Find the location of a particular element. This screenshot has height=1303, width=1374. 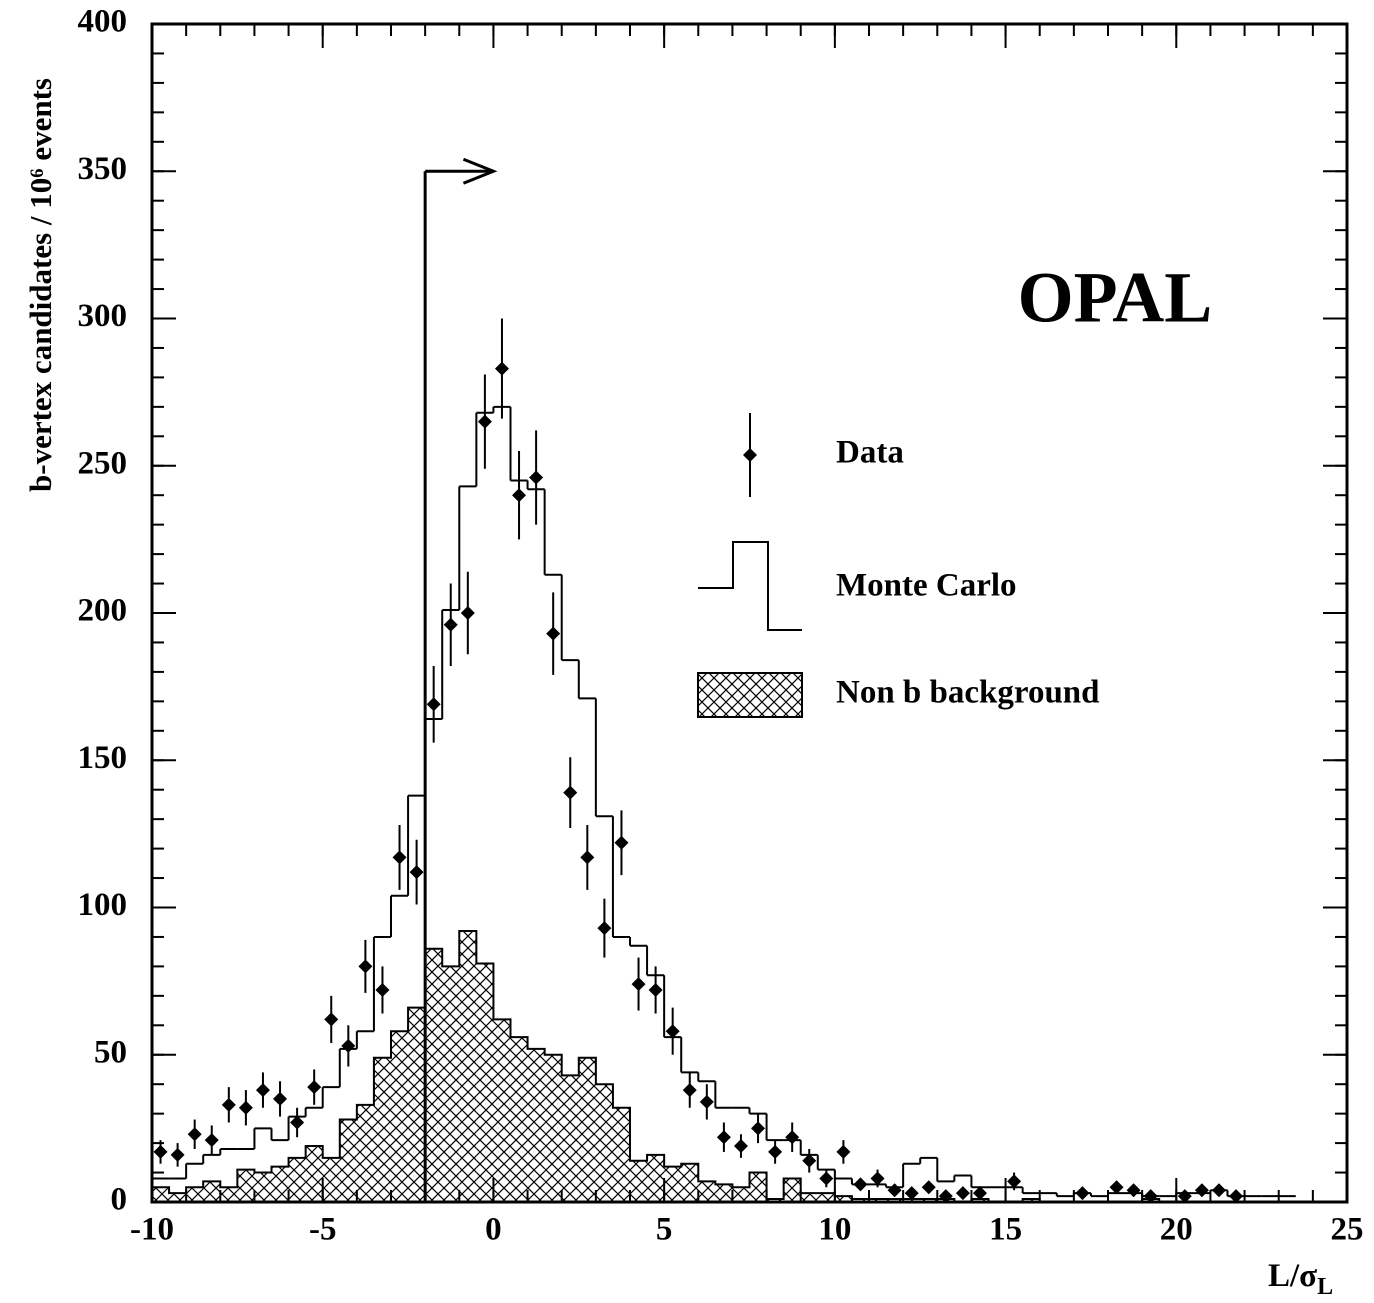

x-tick-label: 20 is located at coordinates (1176, 1230).